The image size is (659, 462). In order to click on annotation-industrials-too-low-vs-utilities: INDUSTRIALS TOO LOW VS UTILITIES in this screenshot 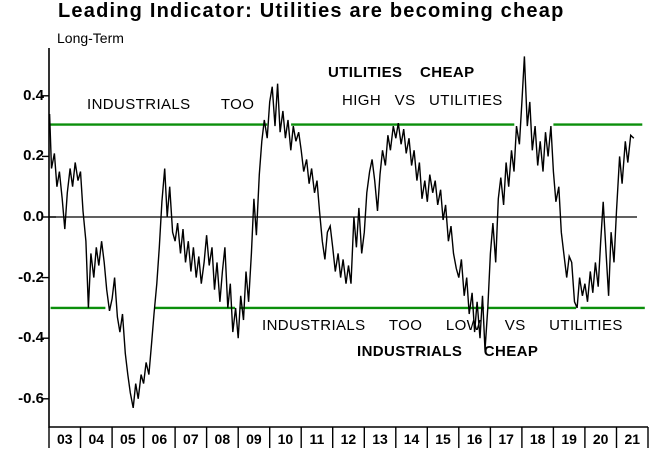, I will do `click(442, 325)`.